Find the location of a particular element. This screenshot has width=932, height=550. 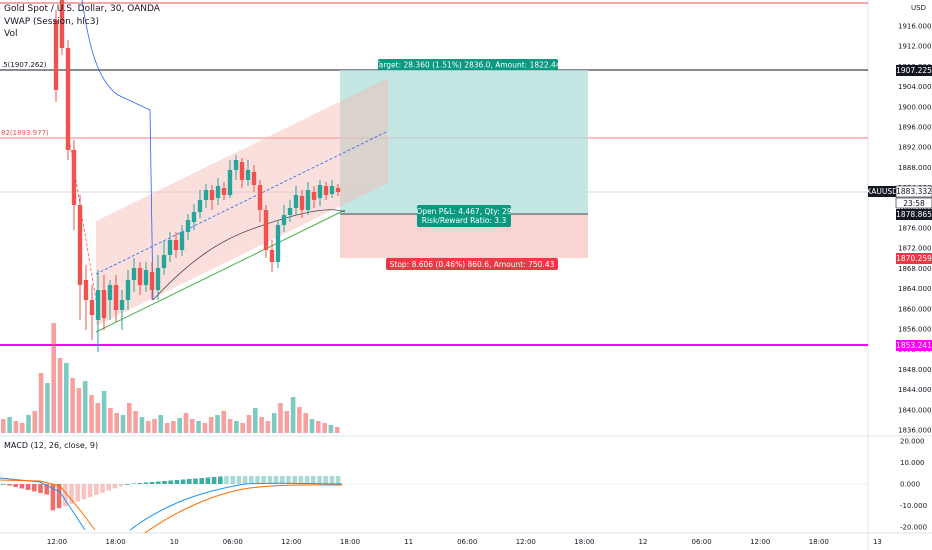

target-zone is located at coordinates (464, 142).